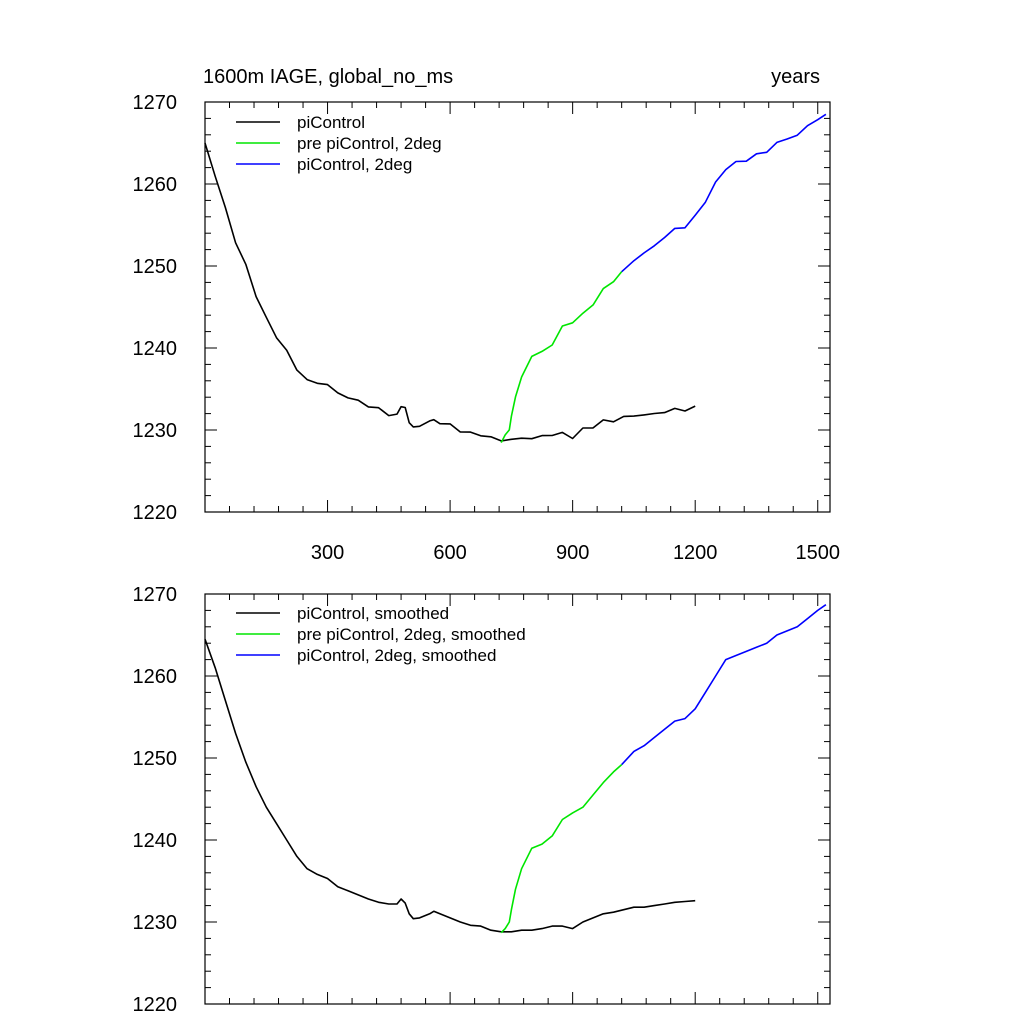 This screenshot has height=1029, width=1024. I want to click on chart-title-left: 1600m IAGE, global_no_ms, so click(328, 77).